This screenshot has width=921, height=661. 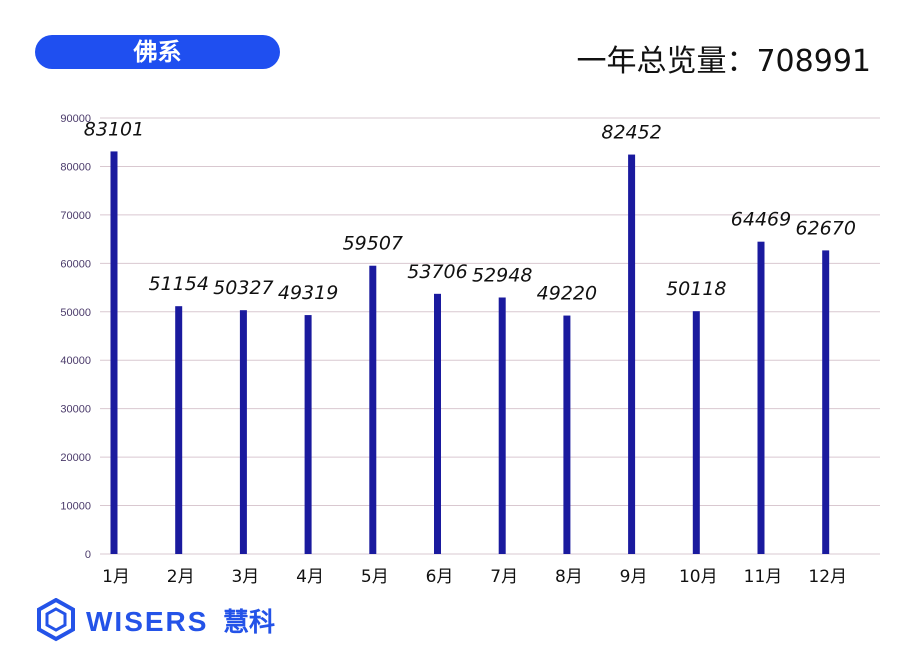 I want to click on chart-title-badge: 佛系, so click(x=157, y=52).